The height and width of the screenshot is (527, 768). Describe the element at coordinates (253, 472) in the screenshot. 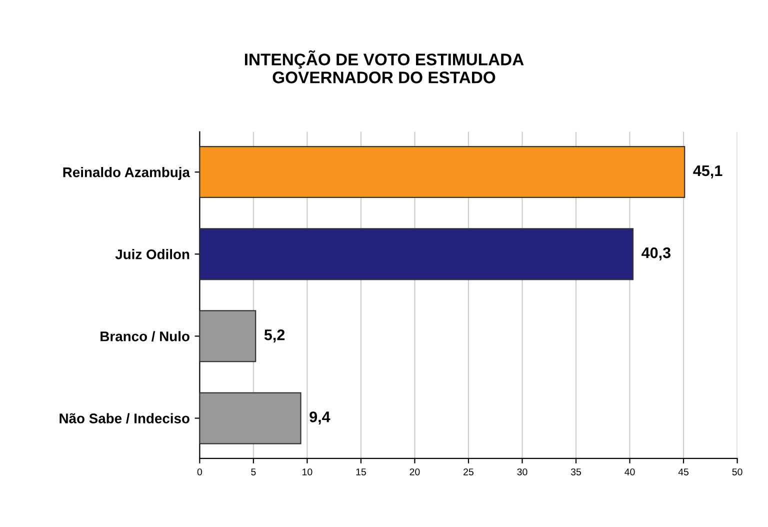

I see `x-tick-label: 5` at that location.